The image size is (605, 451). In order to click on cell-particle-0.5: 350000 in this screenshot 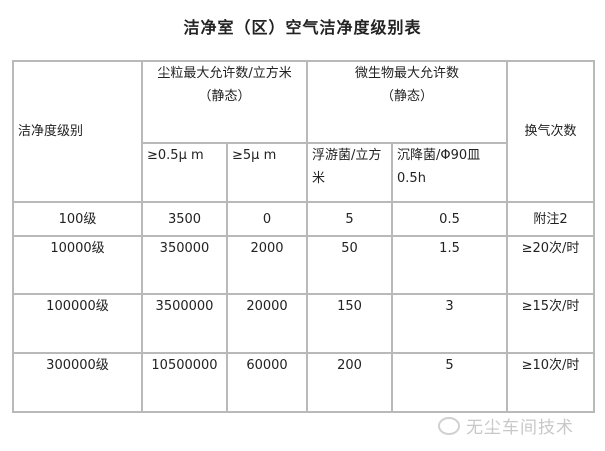, I will do `click(184, 265)`.